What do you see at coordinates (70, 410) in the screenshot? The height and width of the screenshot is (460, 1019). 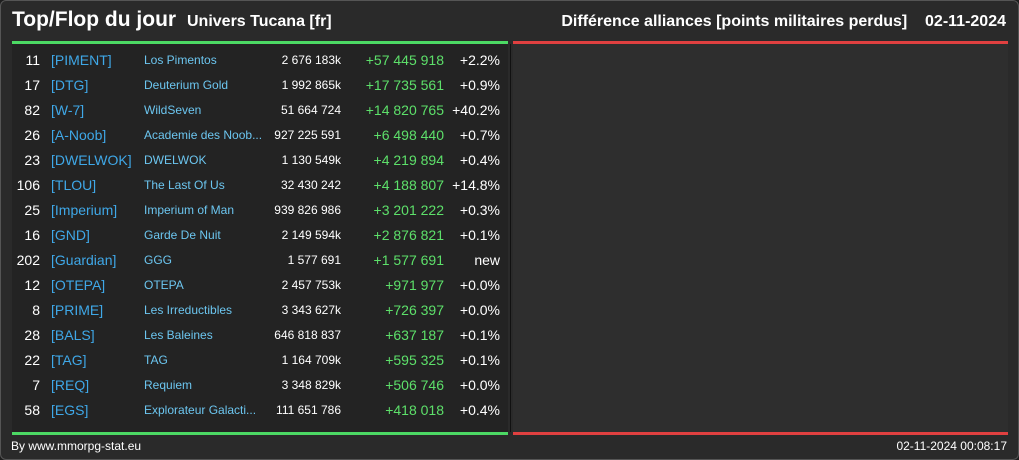 I see `alliance-tag-link: [EGS]` at bounding box center [70, 410].